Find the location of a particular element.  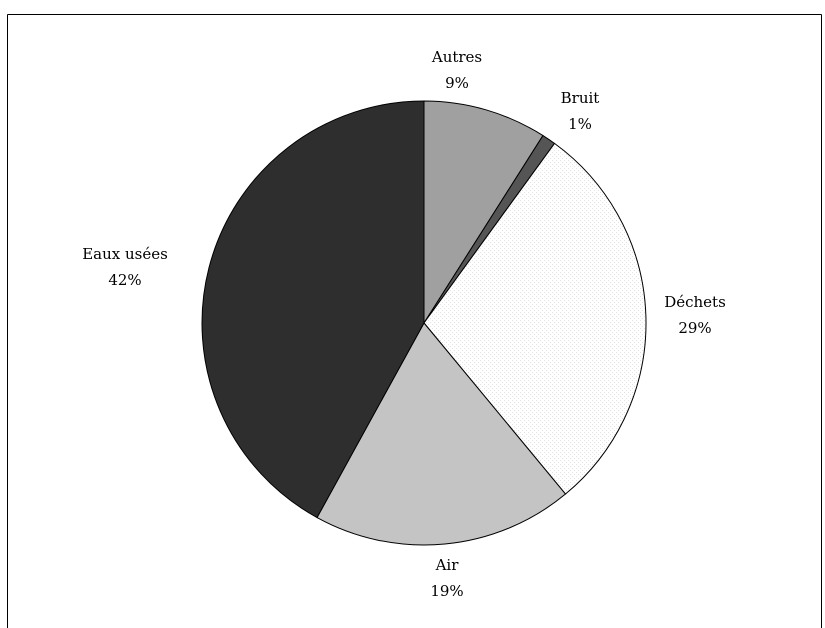

slice-label-eaux-usees: Eaux usées is located at coordinates (125, 254).